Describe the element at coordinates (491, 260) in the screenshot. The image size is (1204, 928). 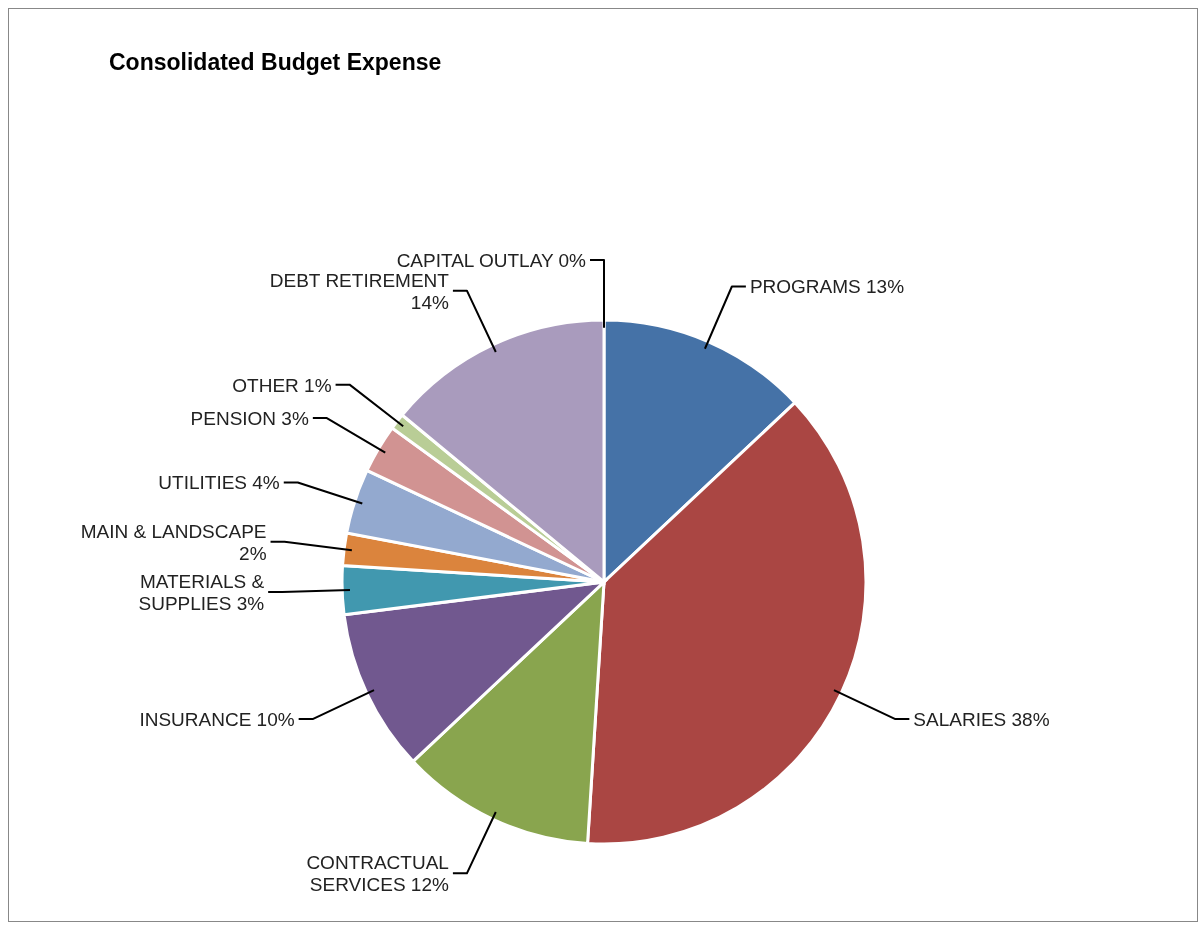
I see `category-label: CAPITAL OUTLAY 0%` at that location.